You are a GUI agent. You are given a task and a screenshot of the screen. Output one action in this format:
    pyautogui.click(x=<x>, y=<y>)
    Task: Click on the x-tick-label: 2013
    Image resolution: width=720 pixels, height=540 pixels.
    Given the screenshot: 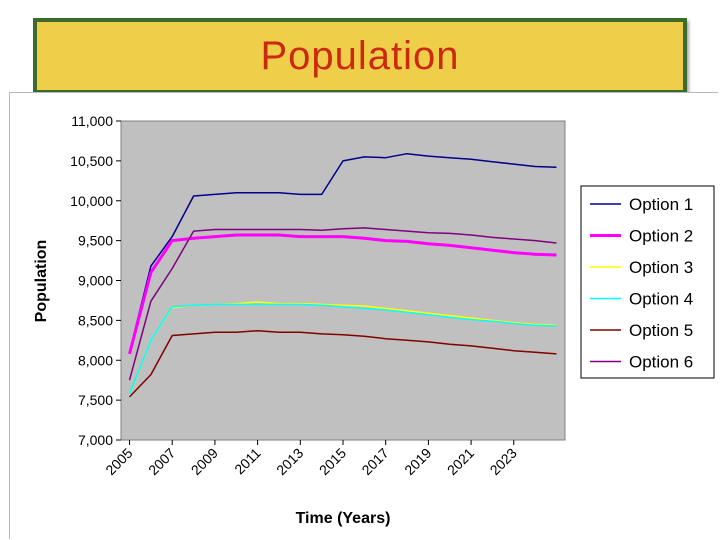 What is the action you would take?
    pyautogui.click(x=289, y=461)
    